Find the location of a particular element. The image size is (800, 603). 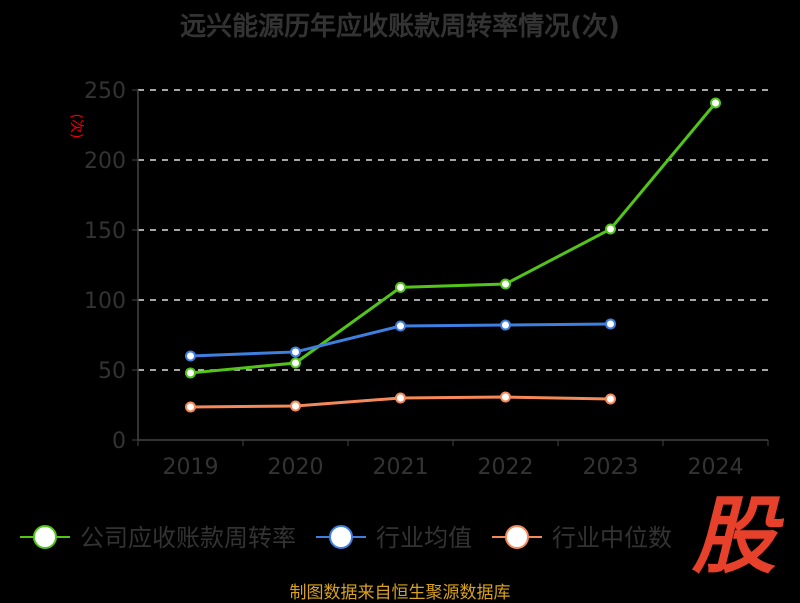

y-tick-label: 150 is located at coordinates (105, 231).